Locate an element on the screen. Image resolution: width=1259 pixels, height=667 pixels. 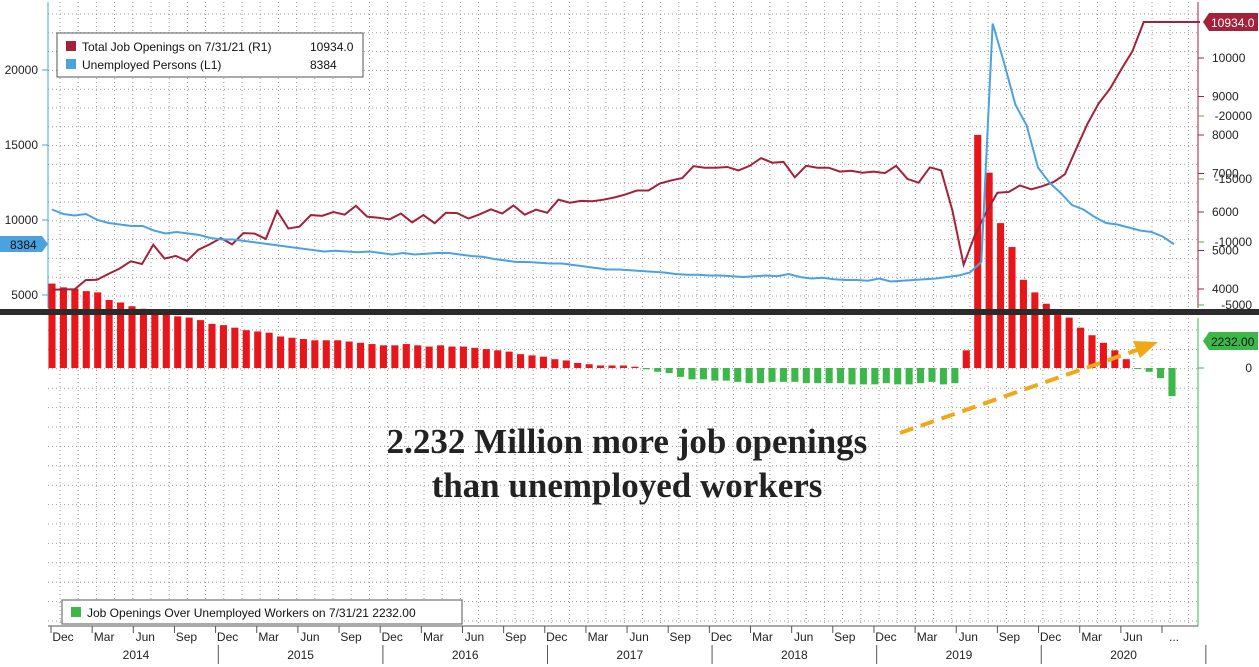
right-tick-label: 5000 is located at coordinates (1225, 251).